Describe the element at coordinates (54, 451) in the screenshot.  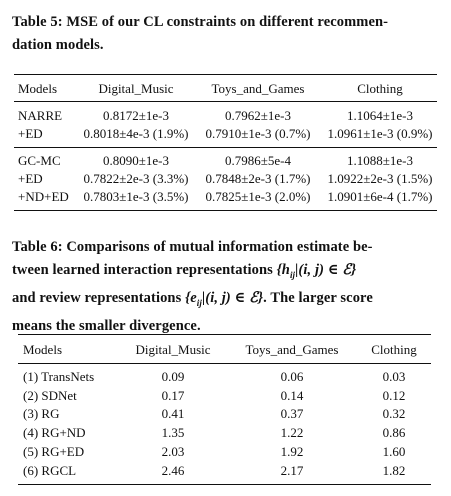
I see `table-cell-model: (5) RG+ED` at that location.